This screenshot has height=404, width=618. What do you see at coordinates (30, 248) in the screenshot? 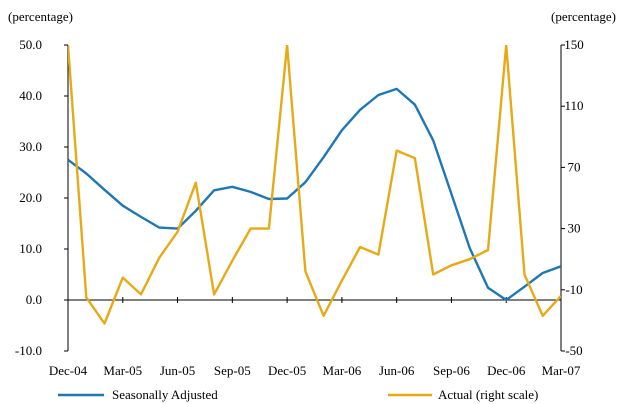
I see `left-axis-tick-label: 10.0` at bounding box center [30, 248].